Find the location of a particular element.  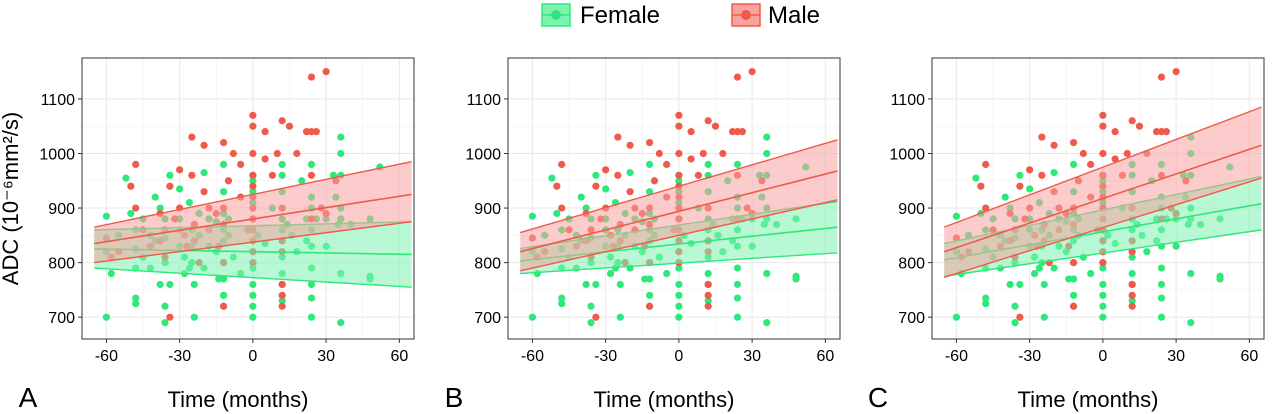

male-band-lower is located at coordinates (1102, 228).